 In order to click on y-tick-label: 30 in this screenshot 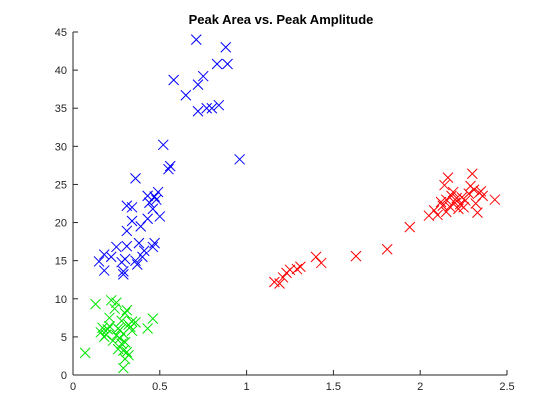, I will do `click(61, 147)`.